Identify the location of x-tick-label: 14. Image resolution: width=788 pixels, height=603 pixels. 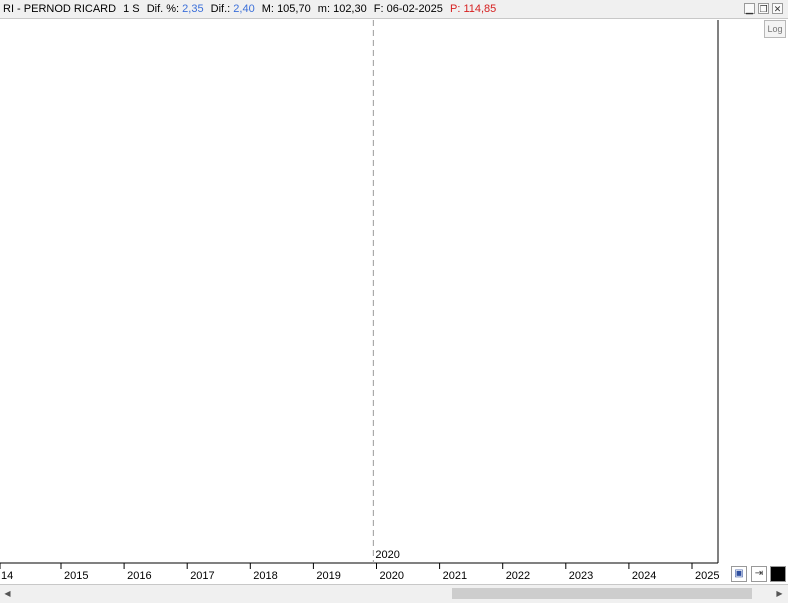
(7, 576).